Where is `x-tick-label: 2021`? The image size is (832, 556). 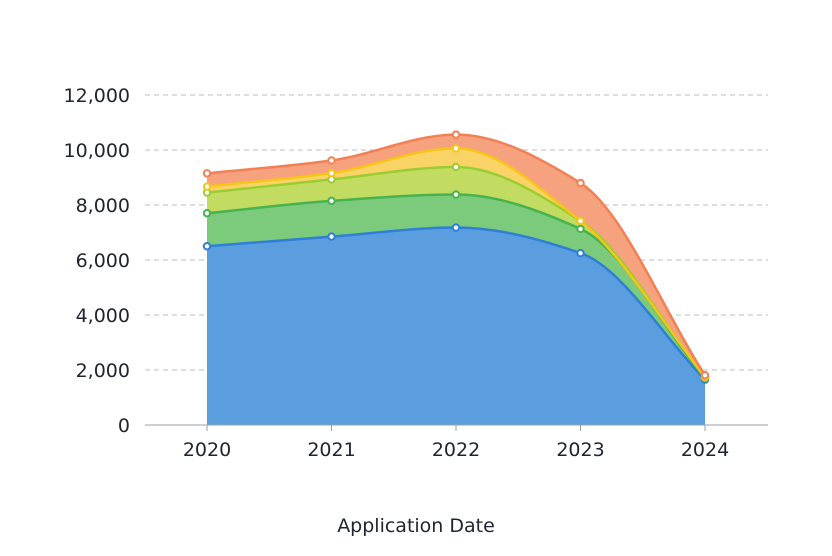
x-tick-label: 2021 is located at coordinates (331, 450).